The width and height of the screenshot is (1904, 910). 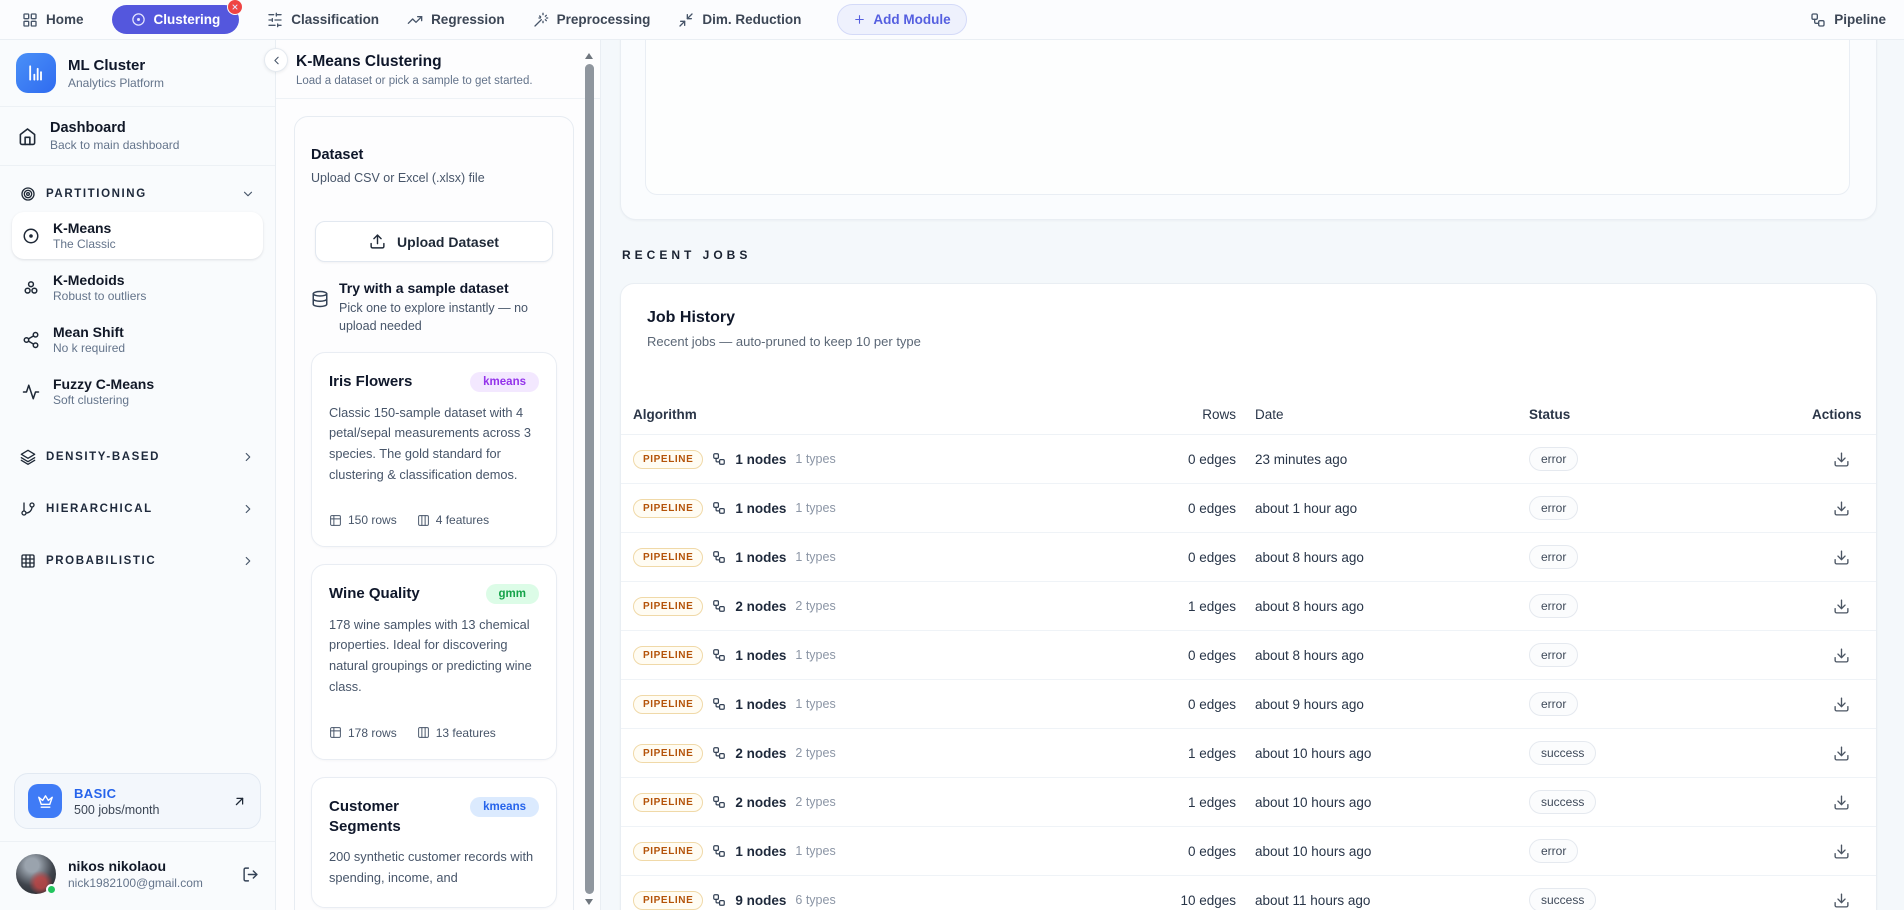 I want to click on sidebar-item-kmeans: K-Means The Classic, so click(x=137, y=235).